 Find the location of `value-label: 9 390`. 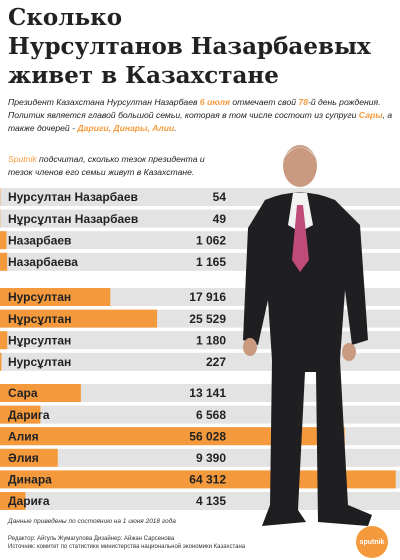

value-label: 9 390 is located at coordinates (211, 458).